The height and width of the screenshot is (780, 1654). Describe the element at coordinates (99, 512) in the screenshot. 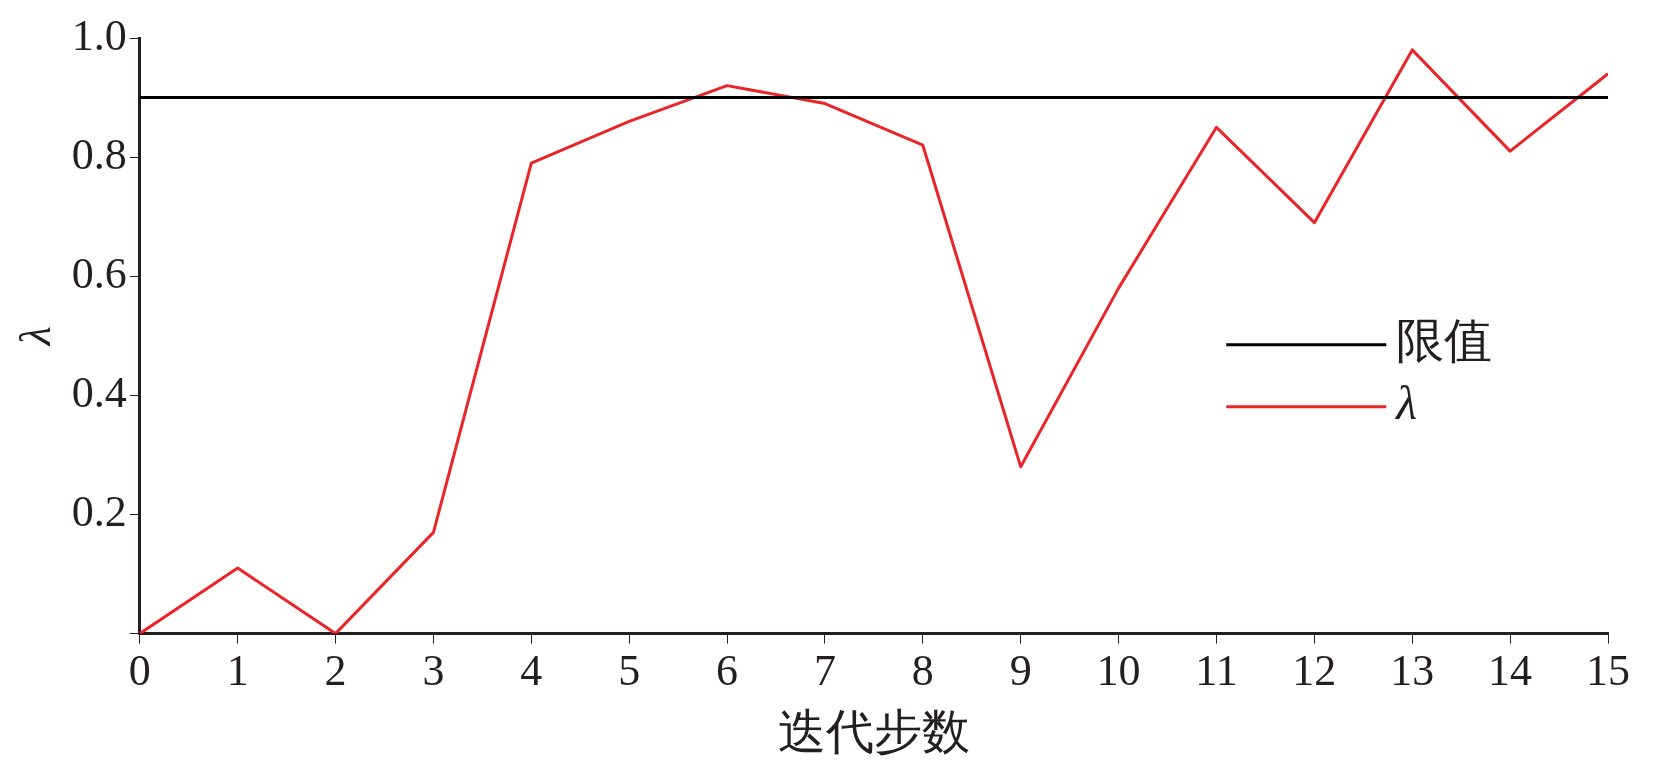

I see `y-tick-label: 0.2` at that location.